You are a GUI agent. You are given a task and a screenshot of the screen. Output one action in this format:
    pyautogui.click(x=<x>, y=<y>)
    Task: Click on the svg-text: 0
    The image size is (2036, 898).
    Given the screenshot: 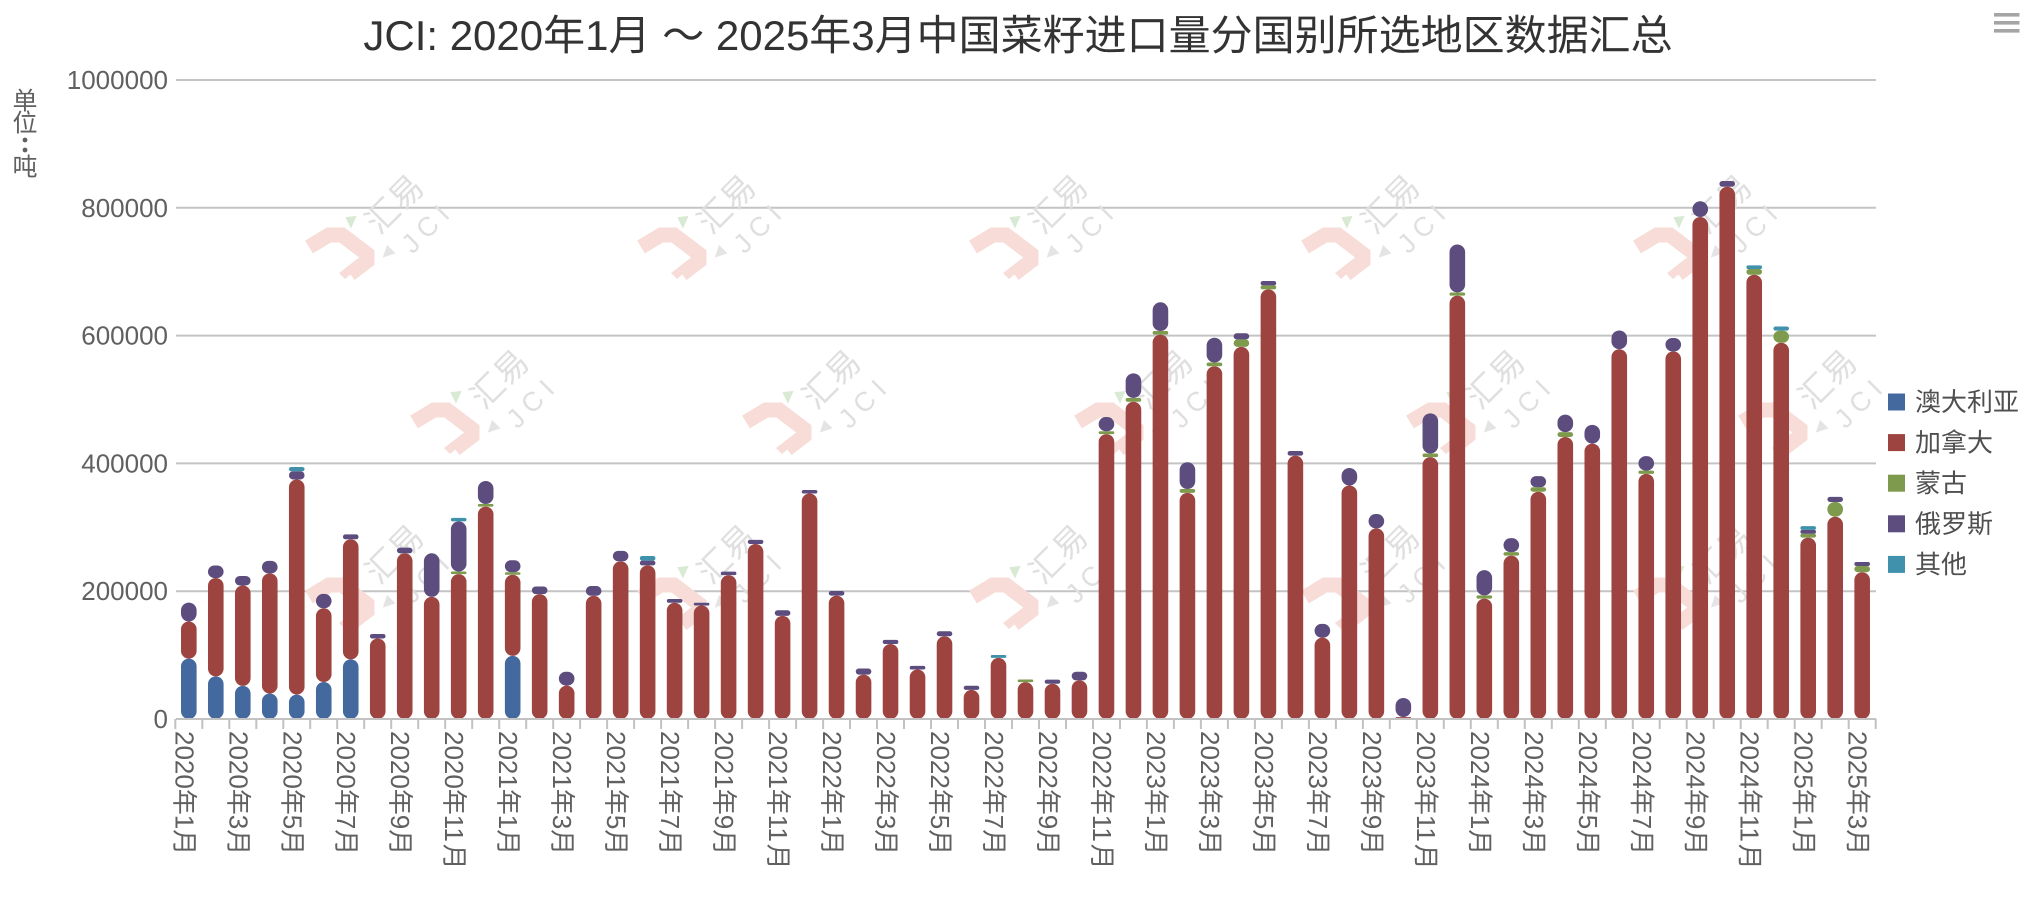 What is the action you would take?
    pyautogui.click(x=161, y=719)
    